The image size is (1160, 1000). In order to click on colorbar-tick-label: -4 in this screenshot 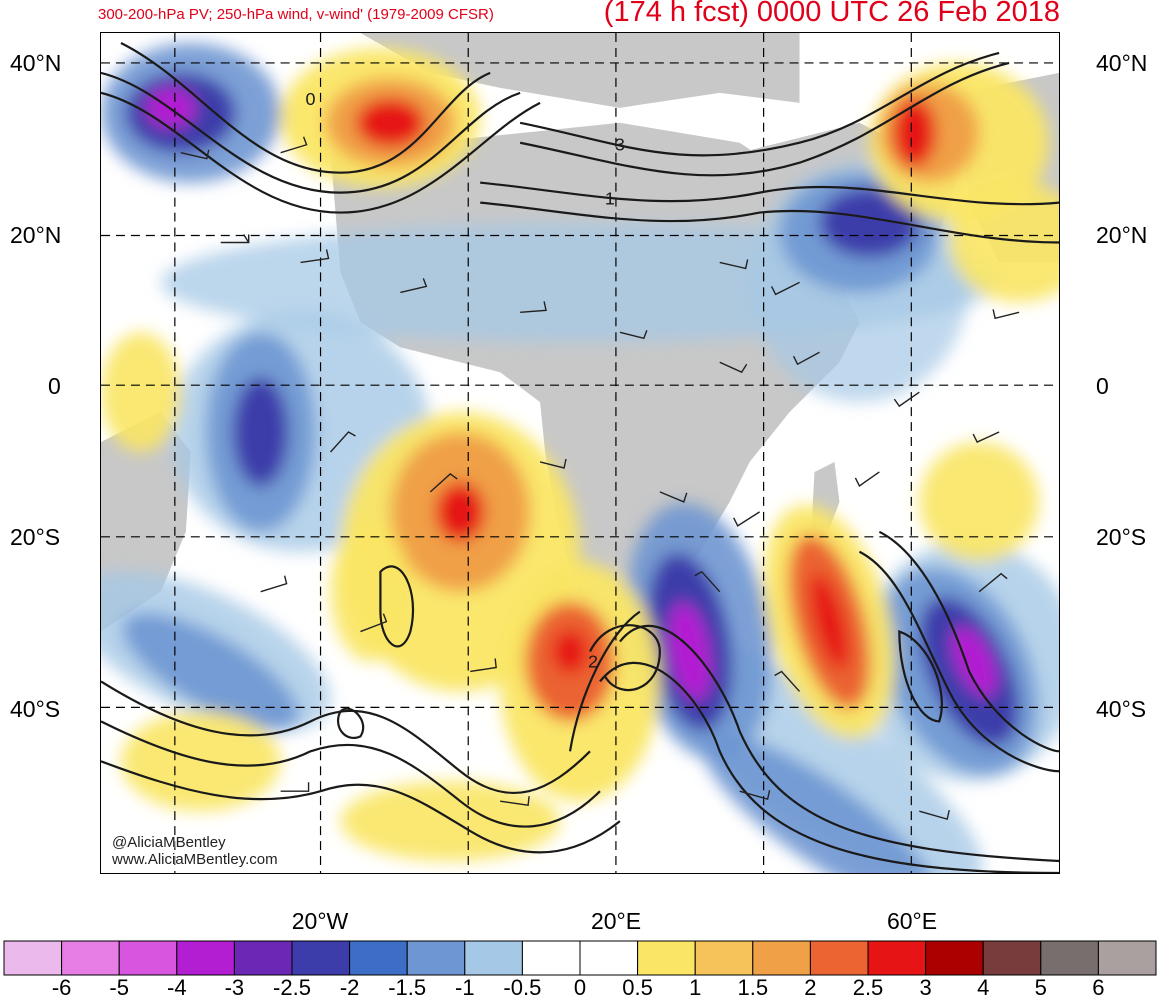, I will do `click(177, 987)`.